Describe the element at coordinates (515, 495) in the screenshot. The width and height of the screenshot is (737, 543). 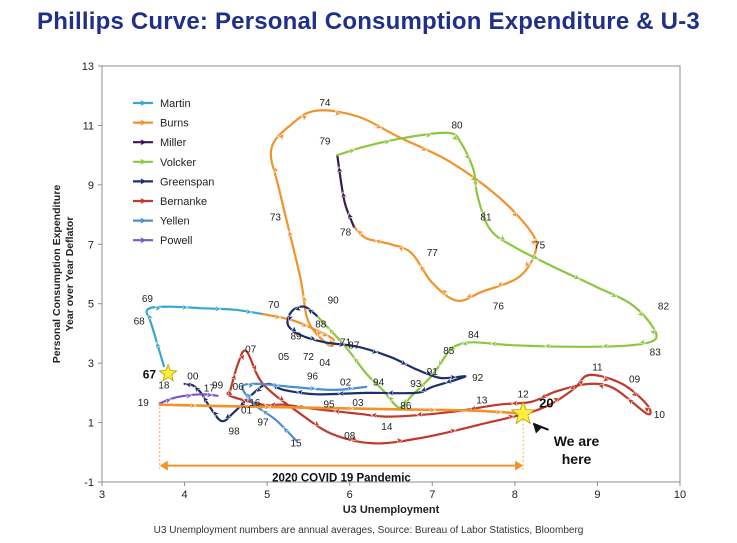
I see `x-tick-label: 8` at that location.